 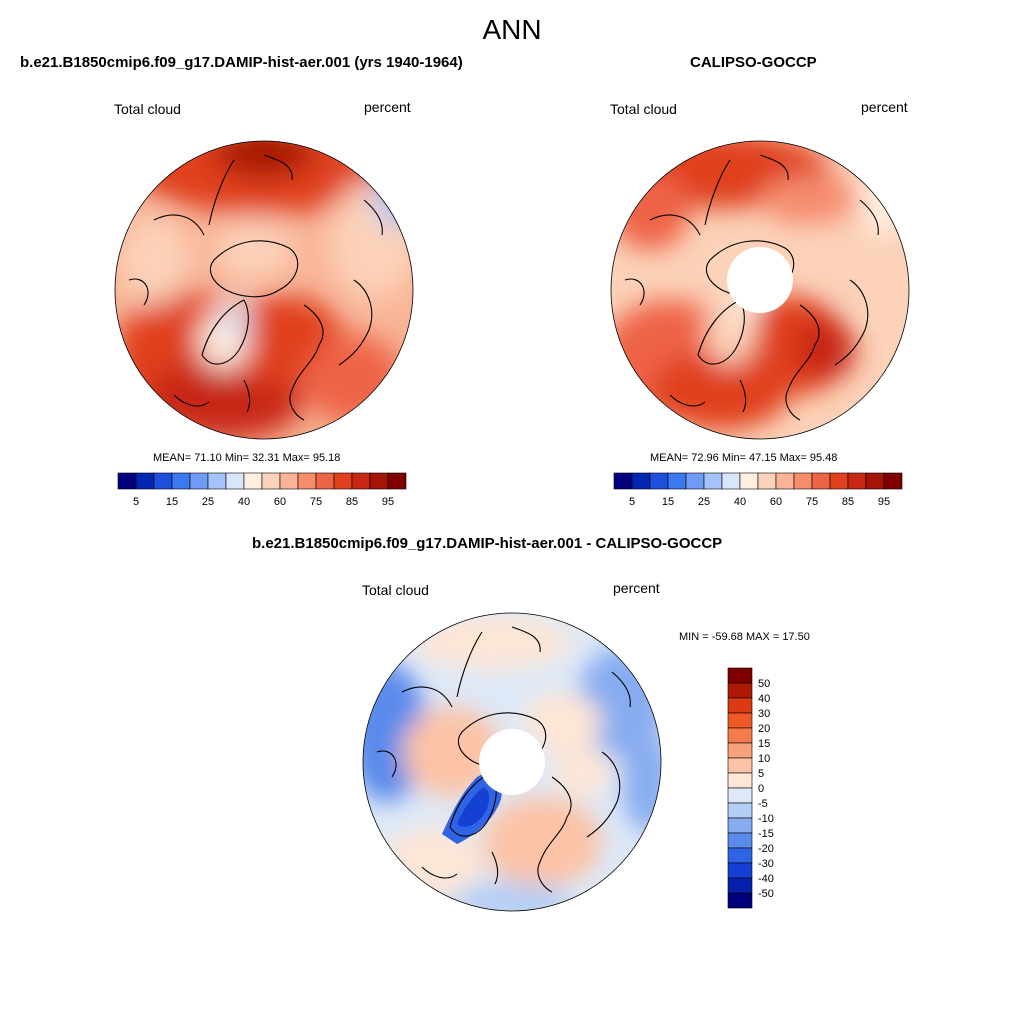 I want to click on colorbar-tick-label: 30, so click(x=764, y=714).